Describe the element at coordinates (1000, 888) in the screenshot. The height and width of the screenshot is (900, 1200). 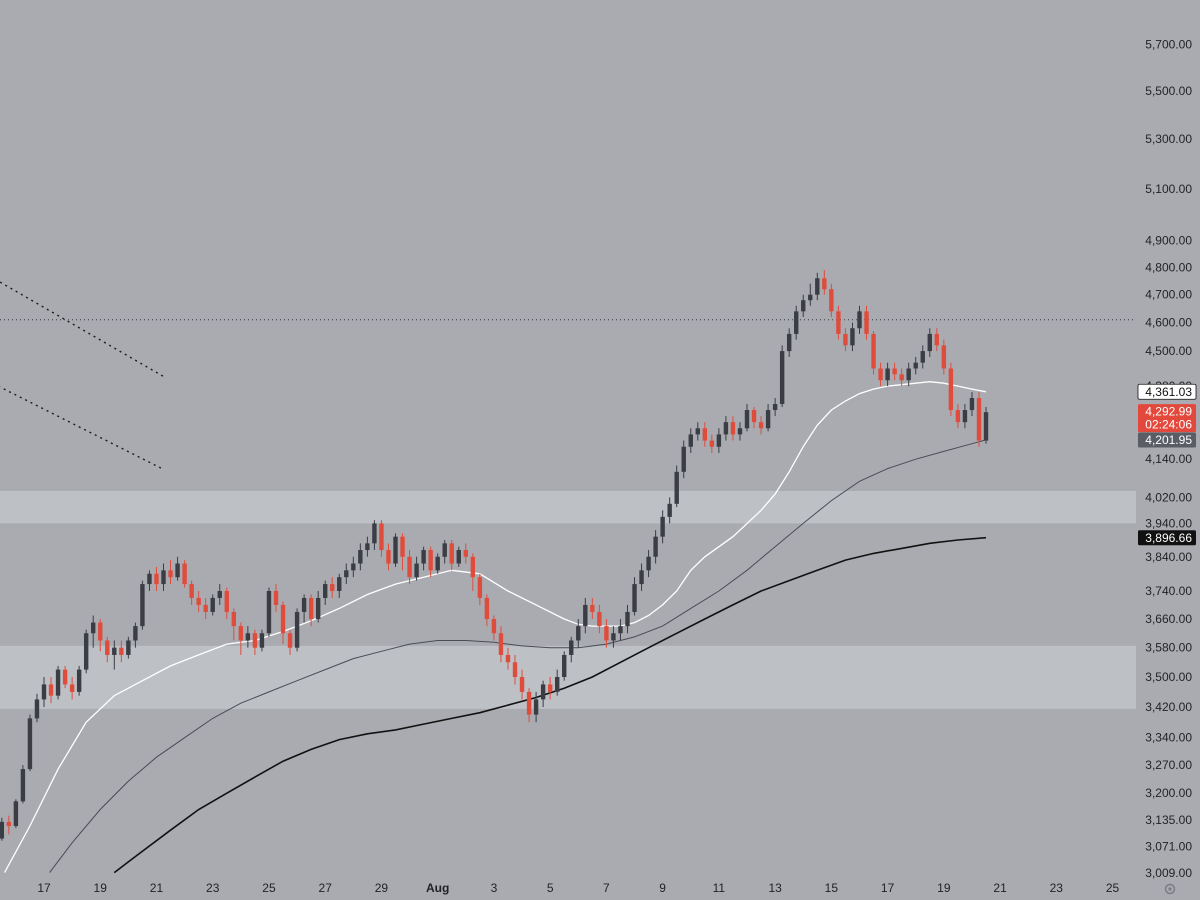
I see `x-tick-label: 21` at that location.